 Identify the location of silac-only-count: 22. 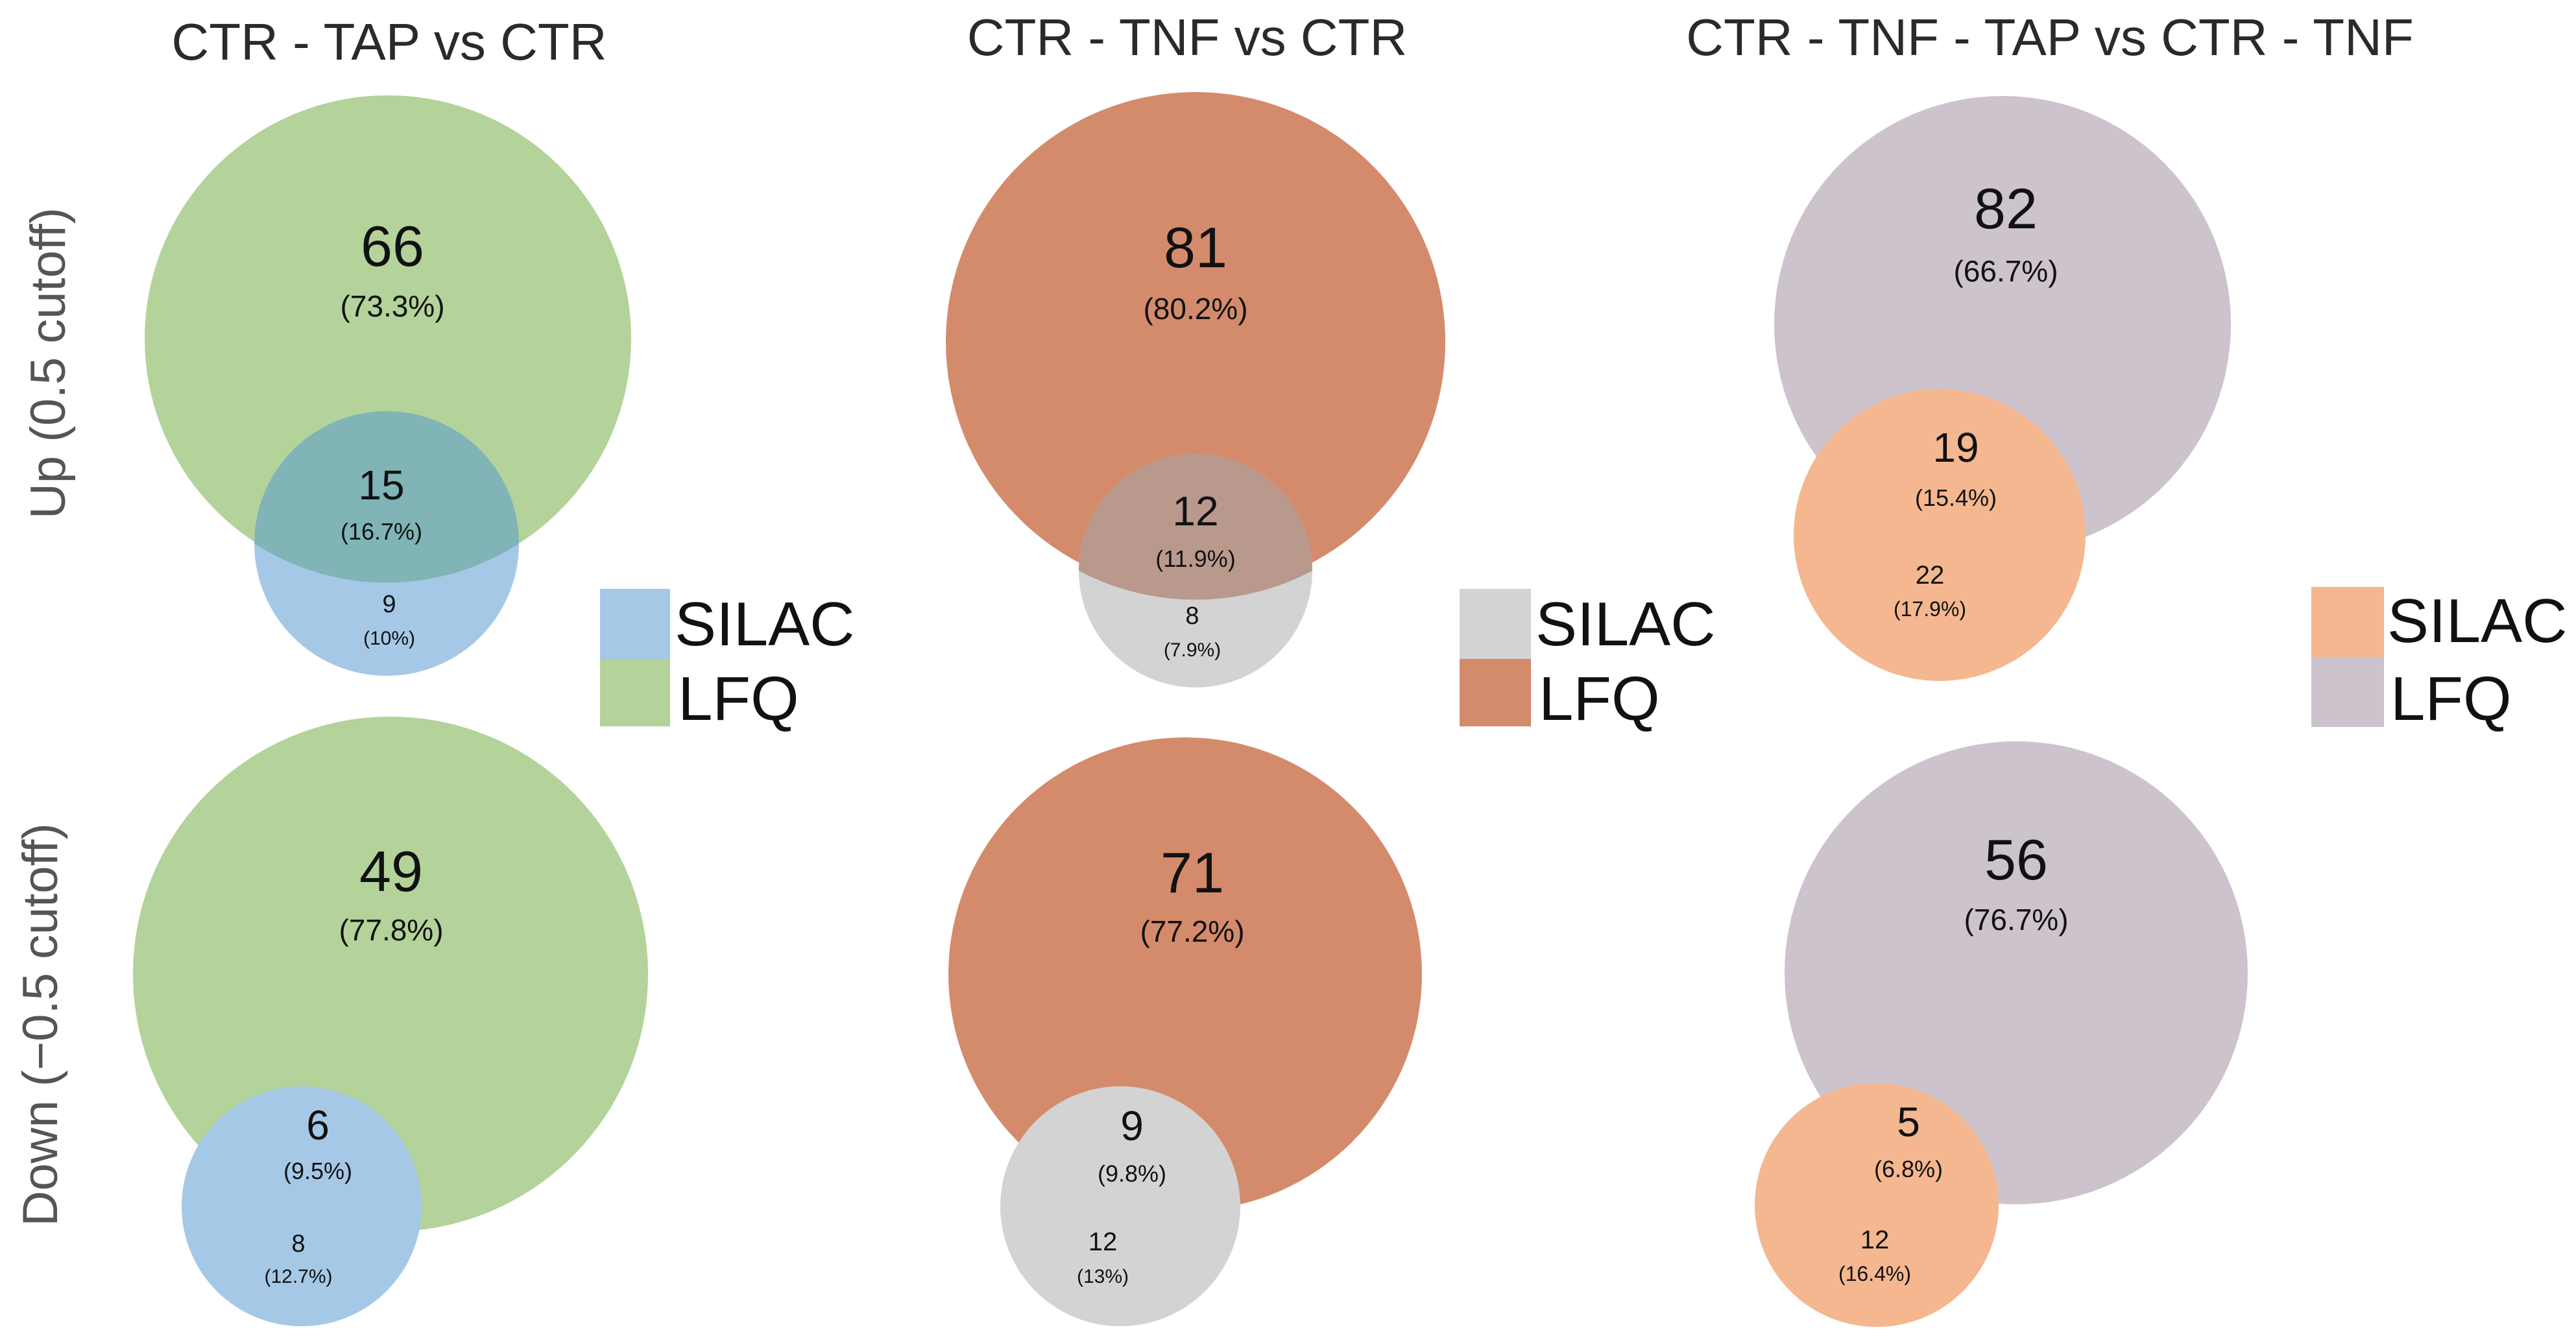
(1930, 575).